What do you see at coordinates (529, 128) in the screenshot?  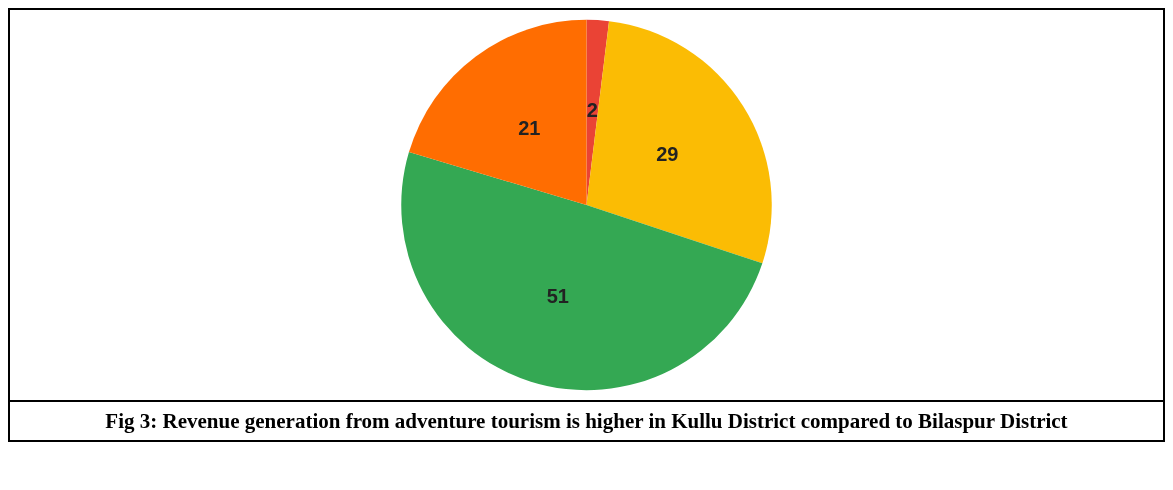 I see `data-label: 21` at bounding box center [529, 128].